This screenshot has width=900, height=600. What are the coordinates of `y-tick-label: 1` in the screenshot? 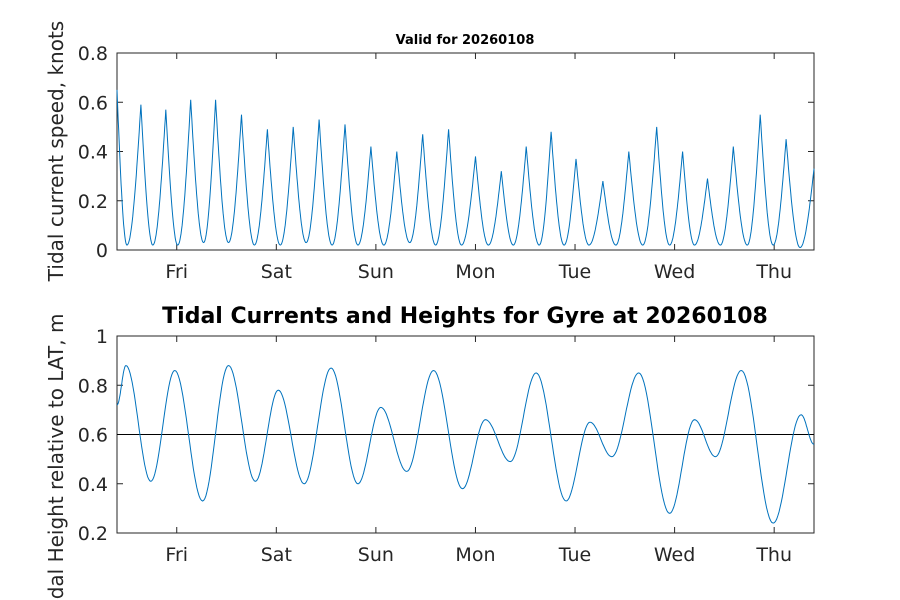 It's located at (102, 337).